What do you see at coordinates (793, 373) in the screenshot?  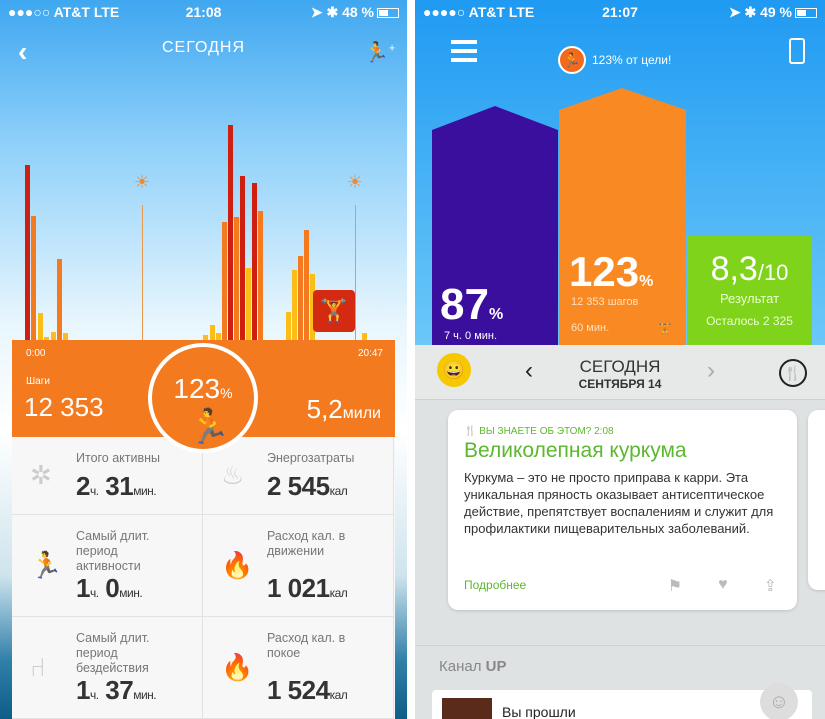 I see `food-log-icon: 🍴` at bounding box center [793, 373].